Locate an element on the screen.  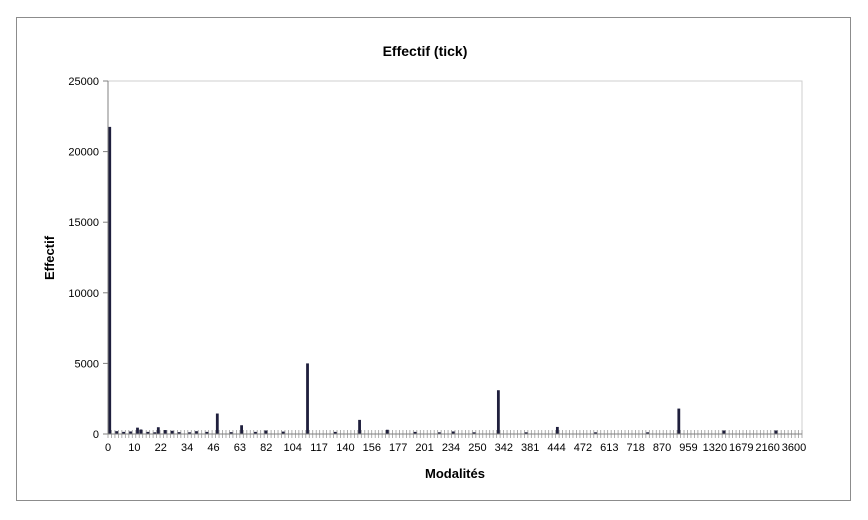
x-tick-label: 472 is located at coordinates (583, 448).